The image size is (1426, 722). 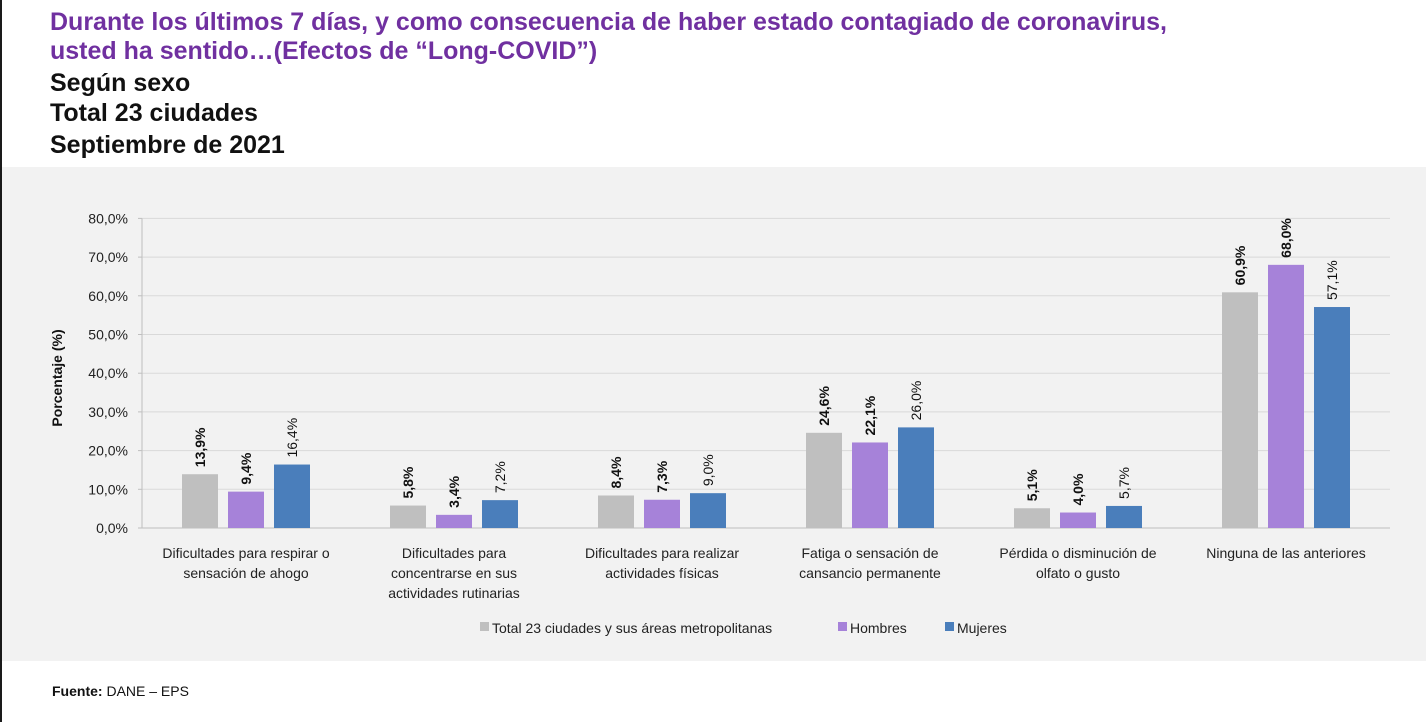 What do you see at coordinates (662, 553) in the screenshot?
I see `x-category-label: Dificultades para realizar` at bounding box center [662, 553].